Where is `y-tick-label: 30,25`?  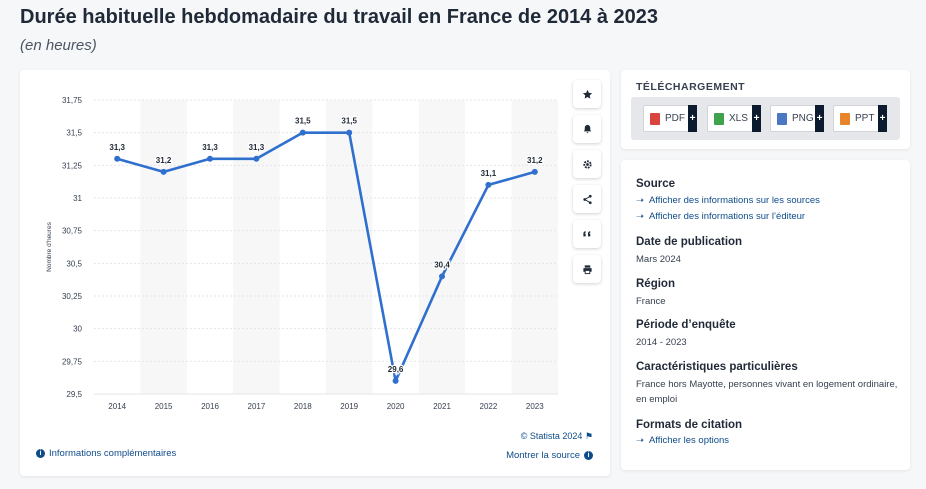 y-tick-label: 30,25 is located at coordinates (72, 296).